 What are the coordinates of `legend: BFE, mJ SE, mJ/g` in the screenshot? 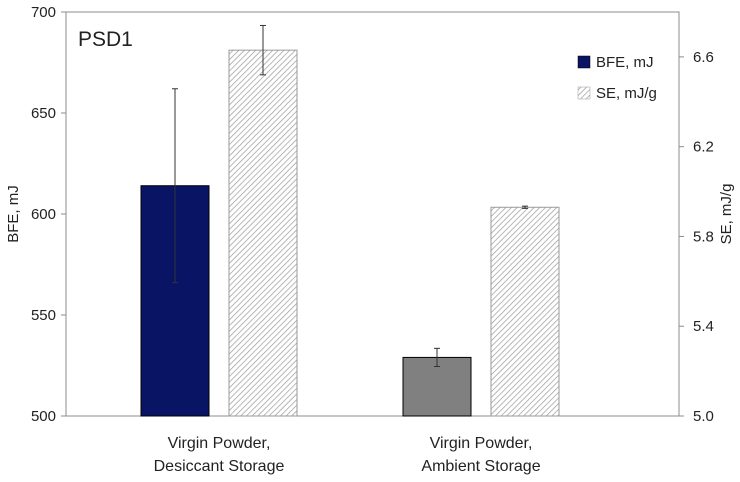 It's located at (617, 78).